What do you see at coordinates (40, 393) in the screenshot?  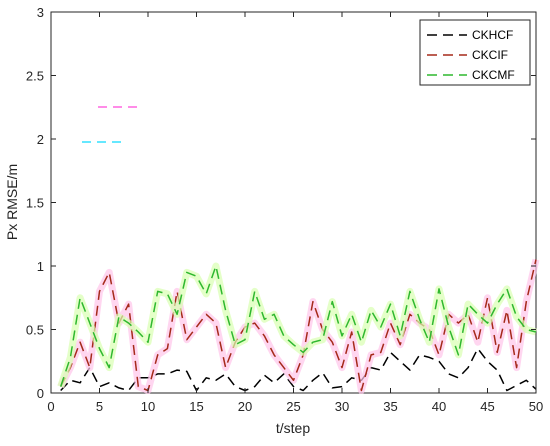 I see `y-tick-label: 0` at bounding box center [40, 393].